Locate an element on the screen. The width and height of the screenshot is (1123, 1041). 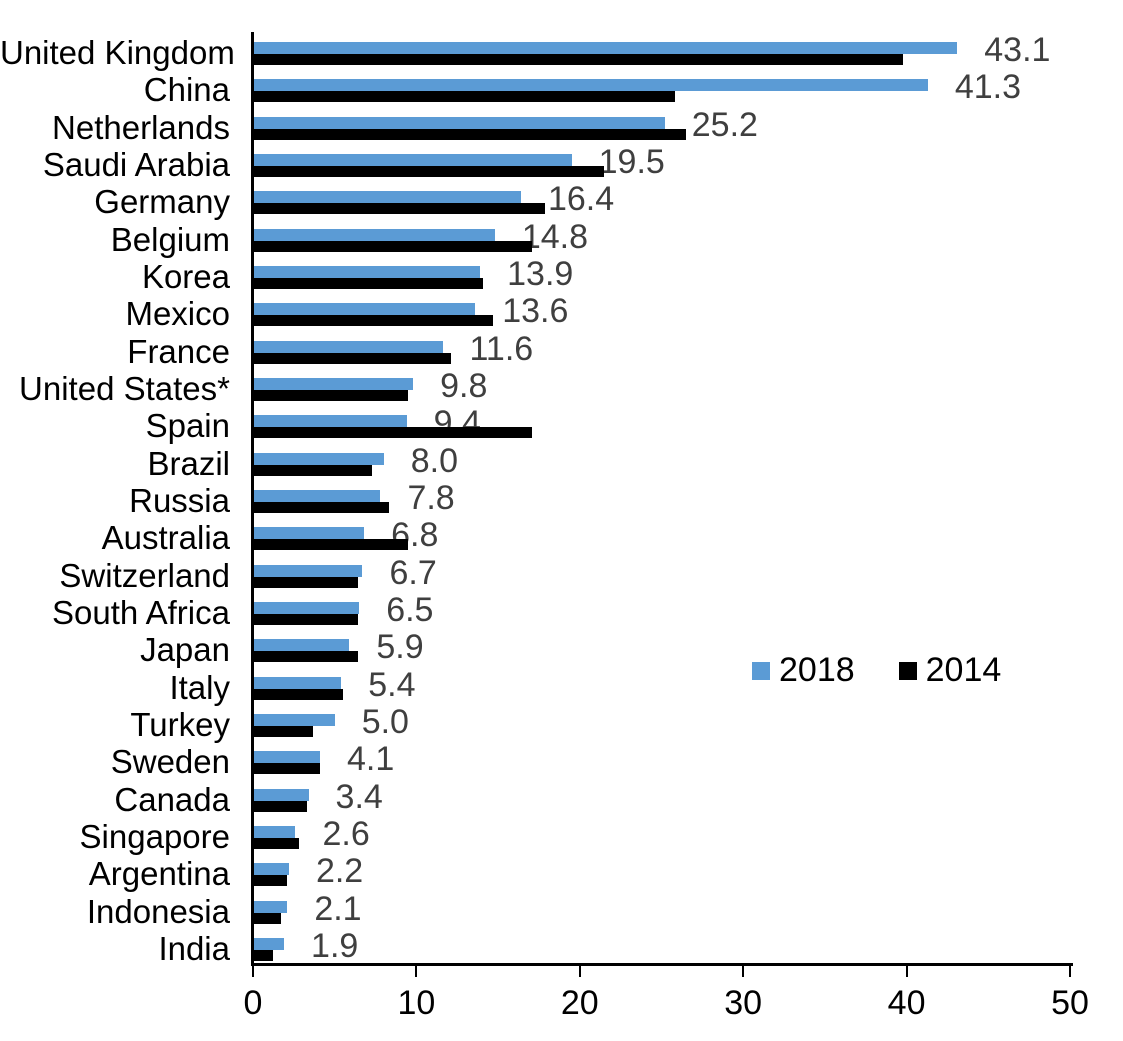
category-label: Mexico is located at coordinates (177, 314).